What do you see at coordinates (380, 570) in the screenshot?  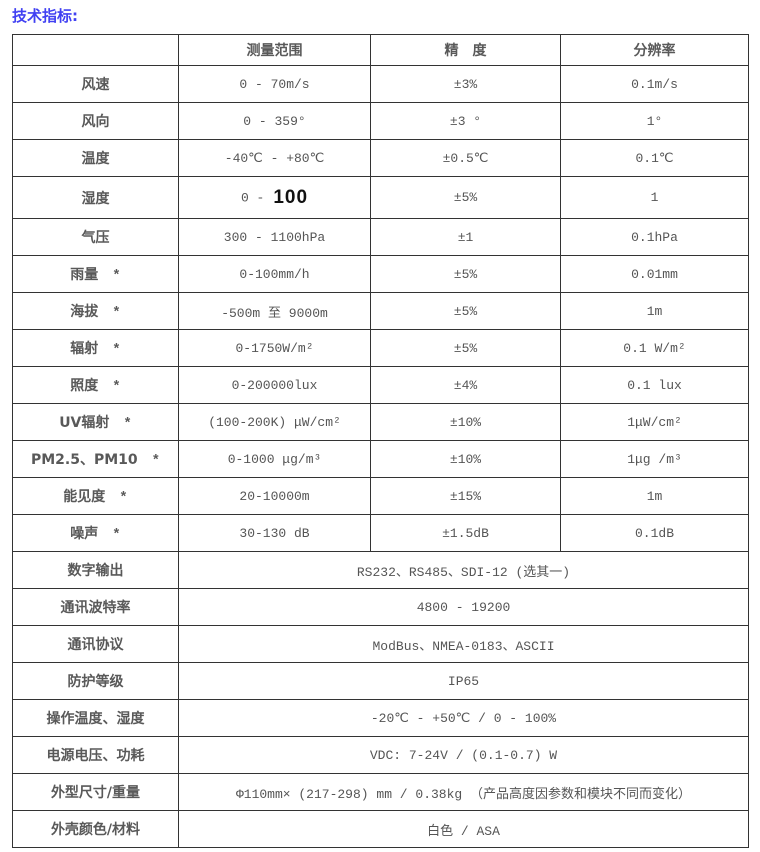 I see `table-row: 数字输出 RS232、RS485、SDI-12 (选其一)` at bounding box center [380, 570].